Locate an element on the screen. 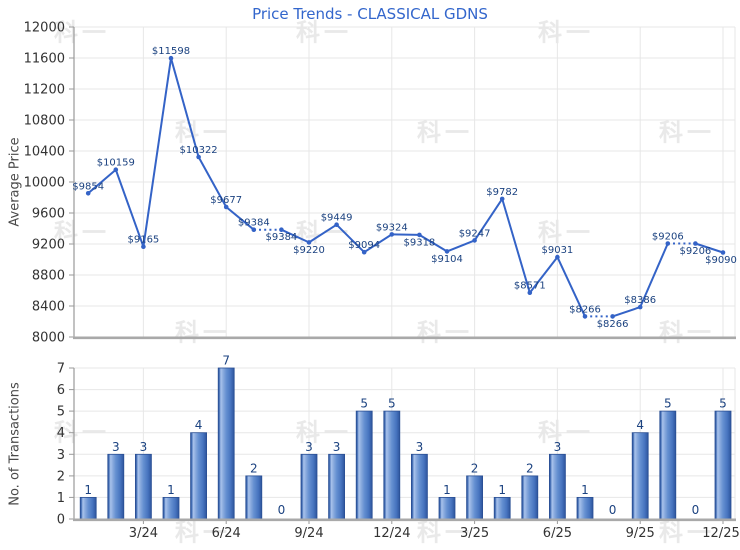 This screenshot has width=740, height=550. y-tick-label: 9600 is located at coordinates (48, 214).